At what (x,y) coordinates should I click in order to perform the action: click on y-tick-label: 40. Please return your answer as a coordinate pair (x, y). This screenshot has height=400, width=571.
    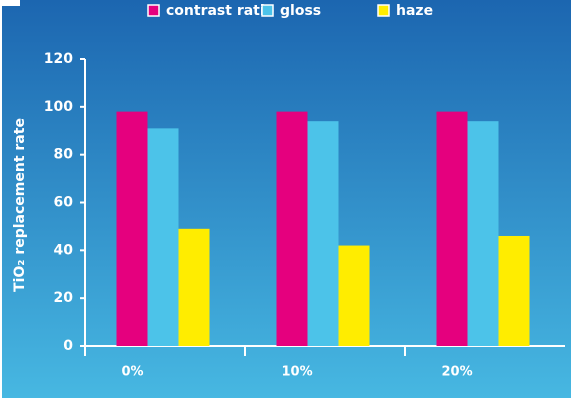
    Looking at the image, I should click on (64, 250).